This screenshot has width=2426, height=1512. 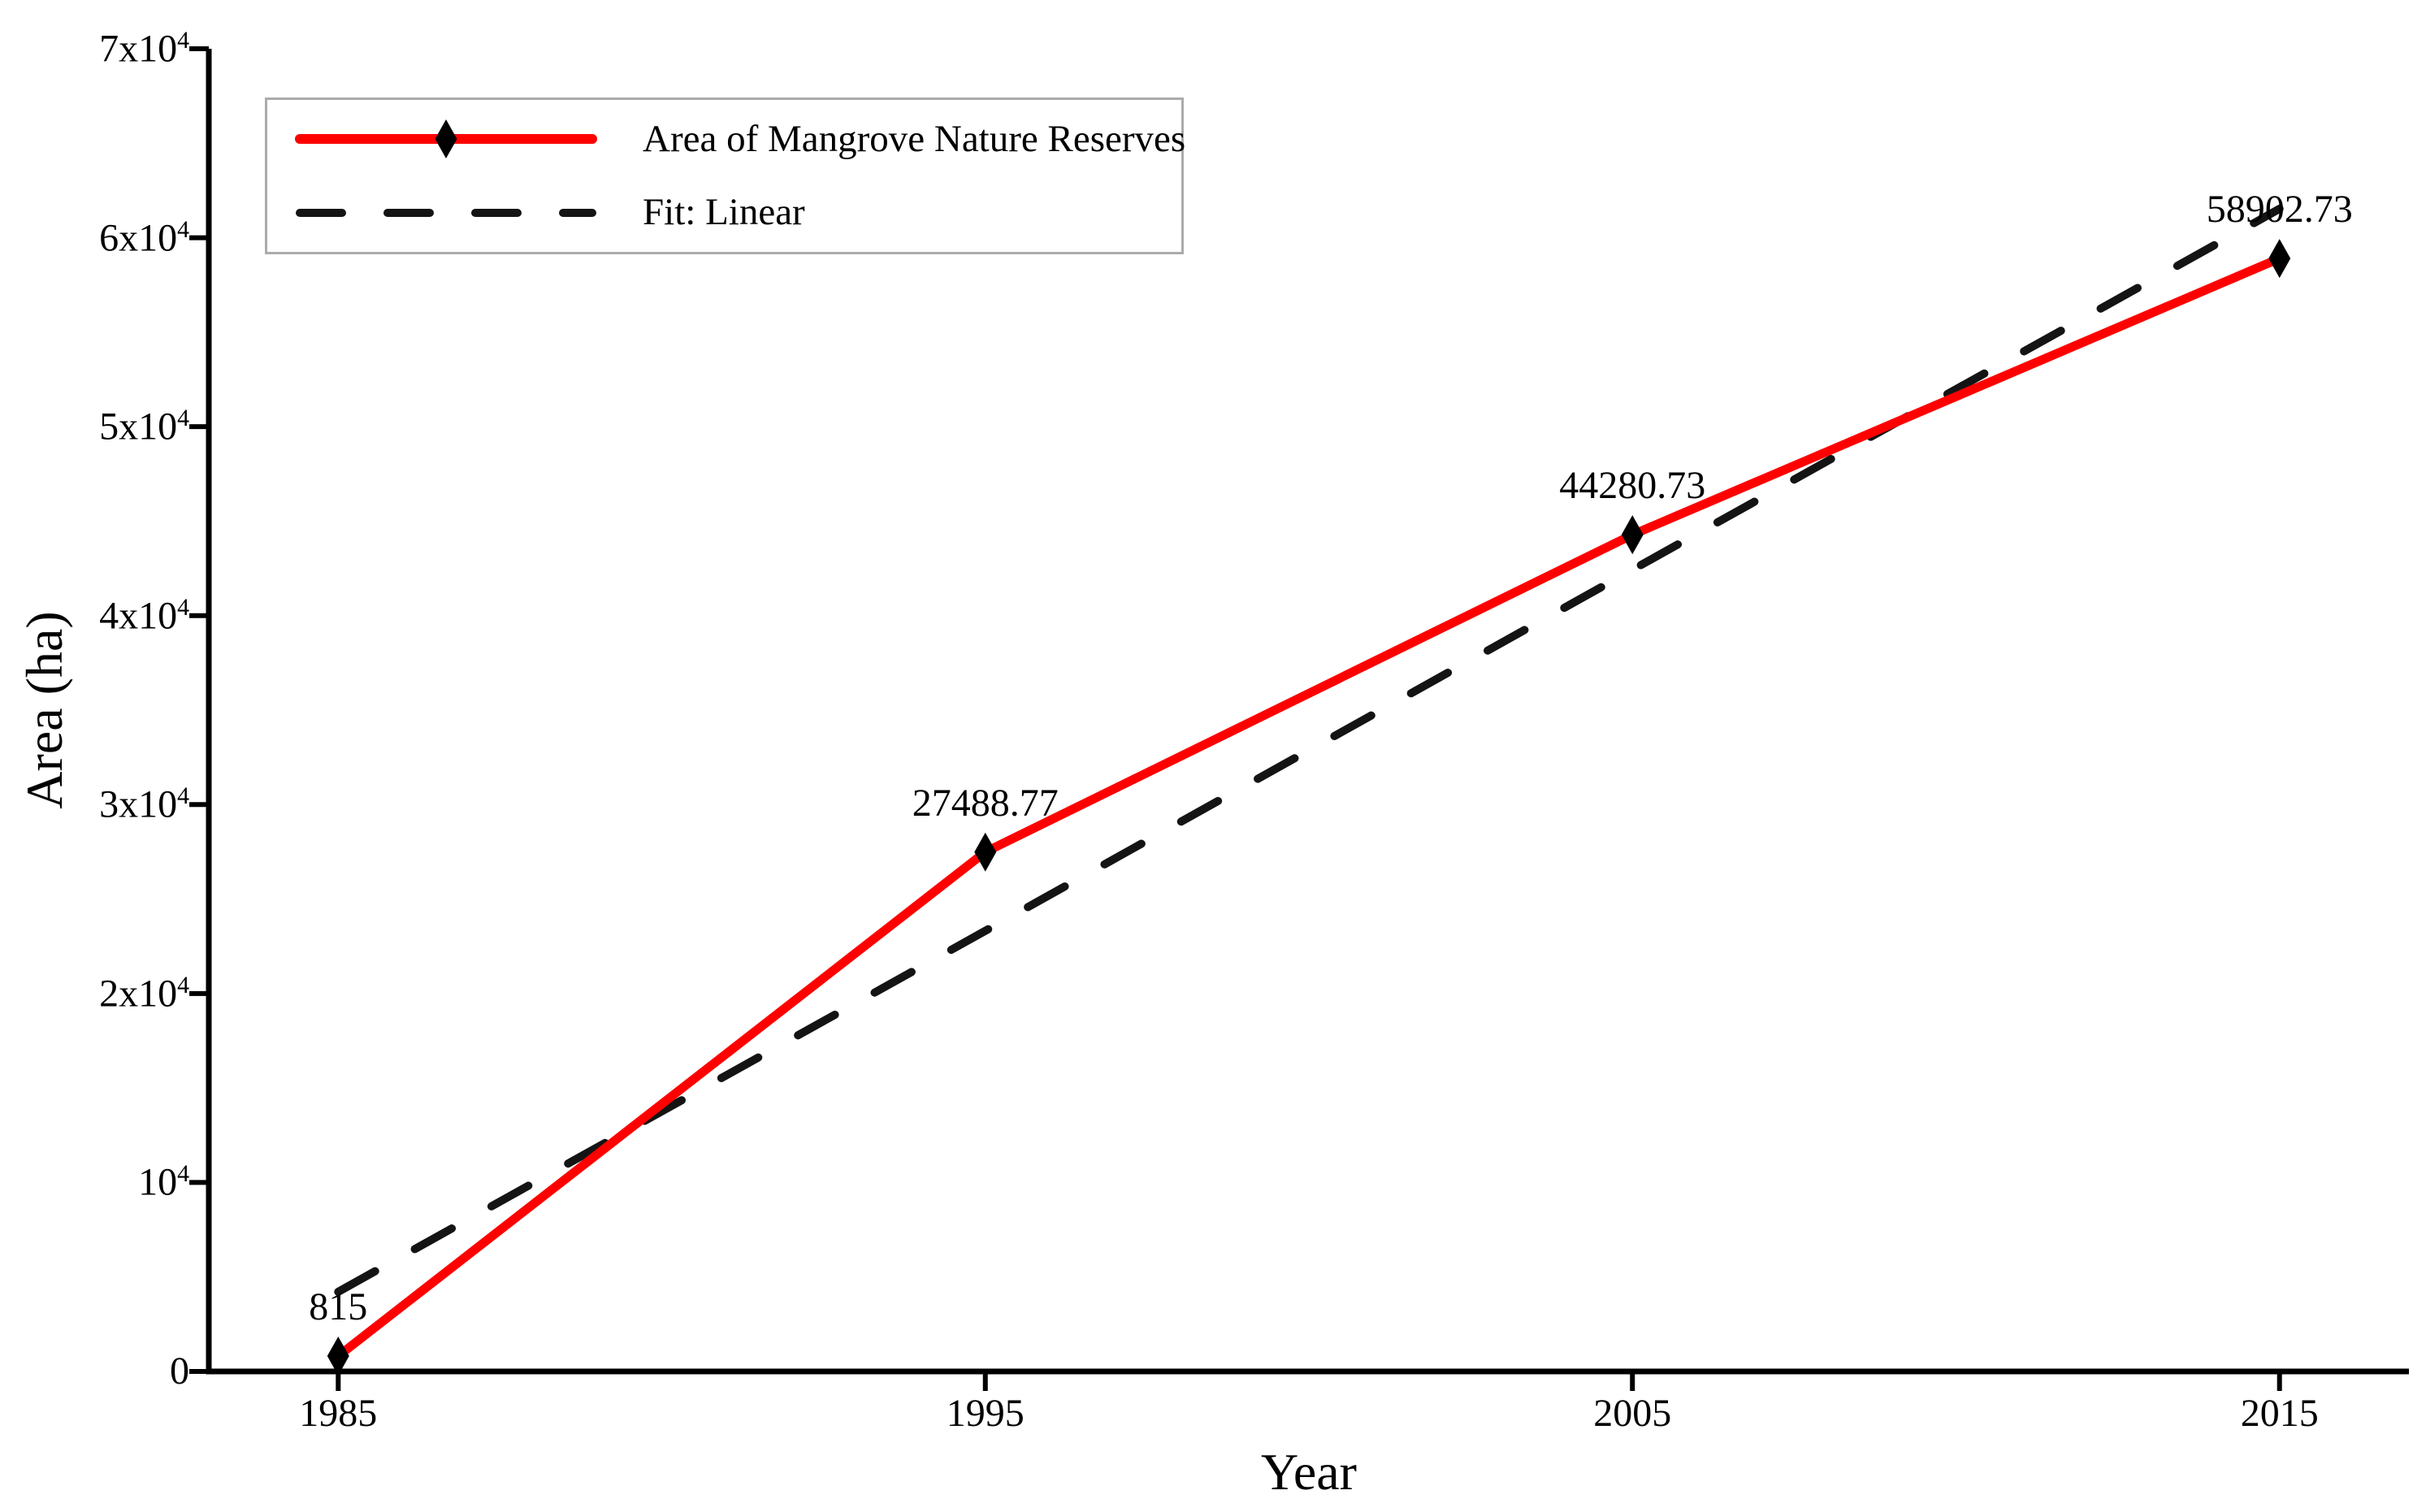 What do you see at coordinates (179, 1371) in the screenshot?
I see `y-tick-label: 0` at bounding box center [179, 1371].